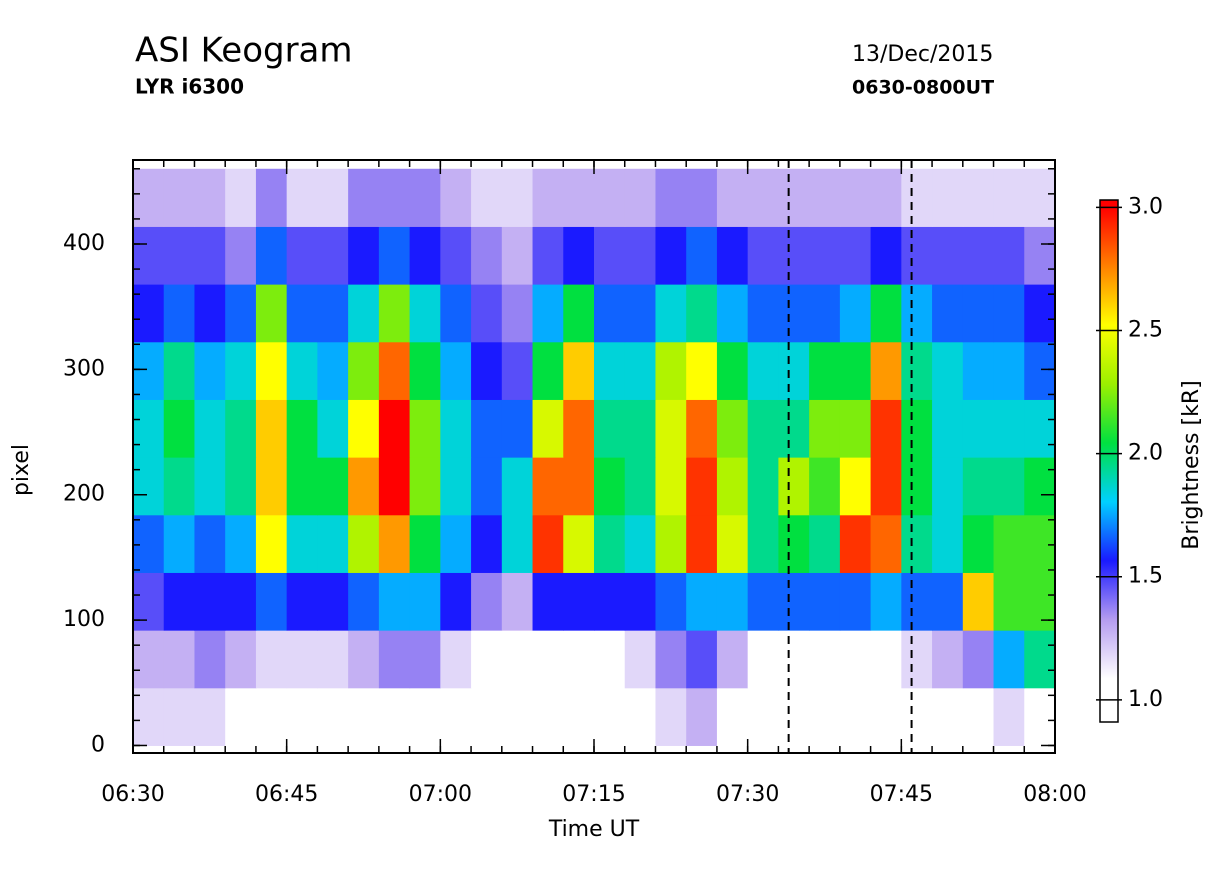  What do you see at coordinates (98, 744) in the screenshot?
I see `y-tick-label: 0` at bounding box center [98, 744].